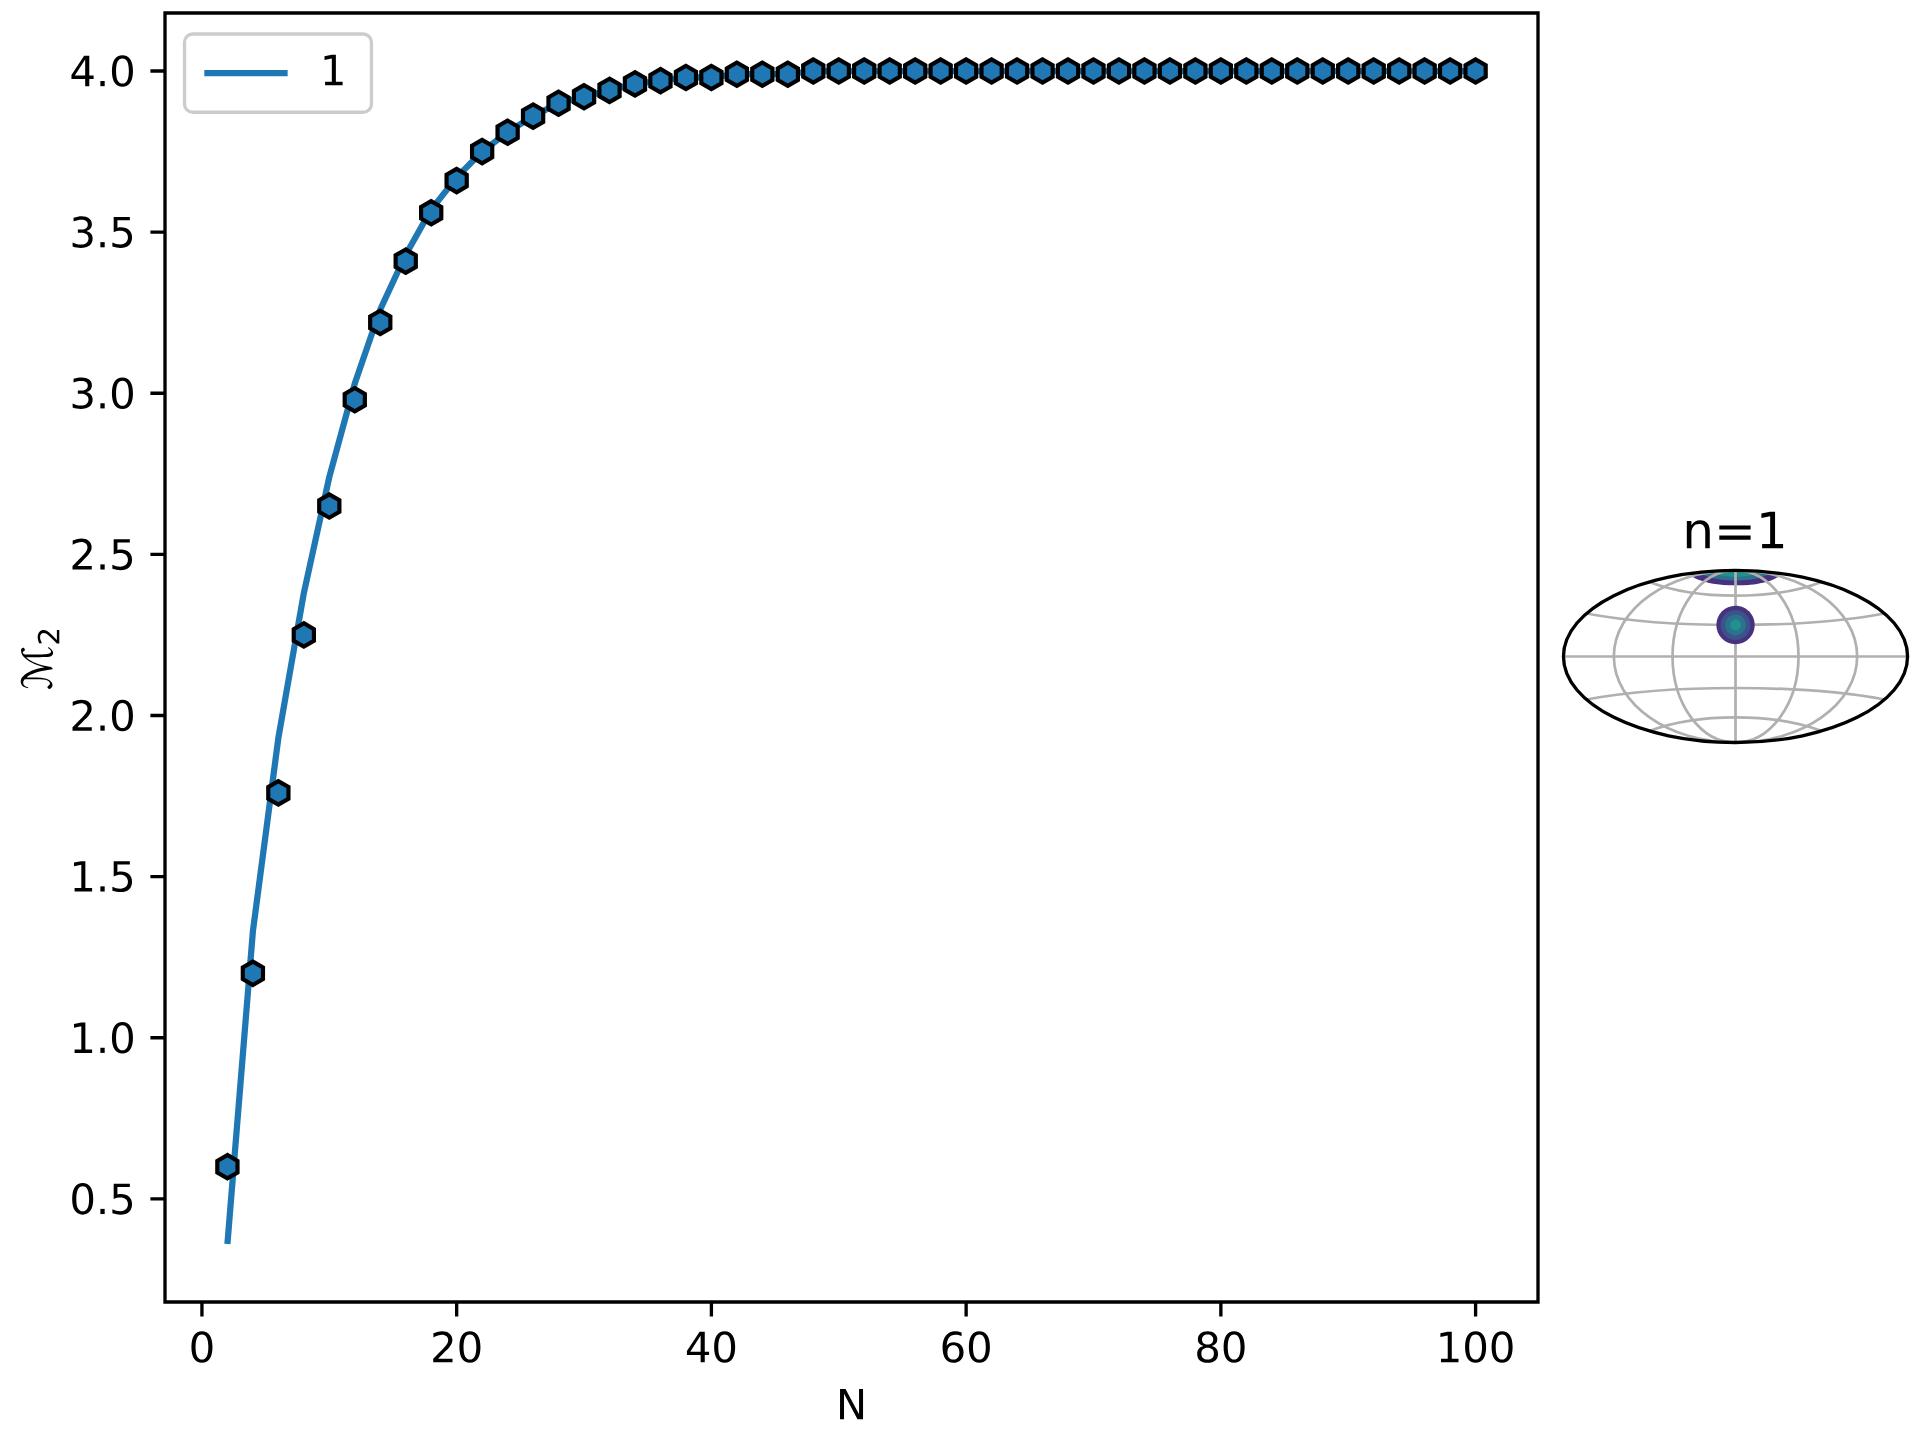 The width and height of the screenshot is (1920, 1440). I want to click on y-axis-title: ℳ$_{2}$, so click(40, 659).